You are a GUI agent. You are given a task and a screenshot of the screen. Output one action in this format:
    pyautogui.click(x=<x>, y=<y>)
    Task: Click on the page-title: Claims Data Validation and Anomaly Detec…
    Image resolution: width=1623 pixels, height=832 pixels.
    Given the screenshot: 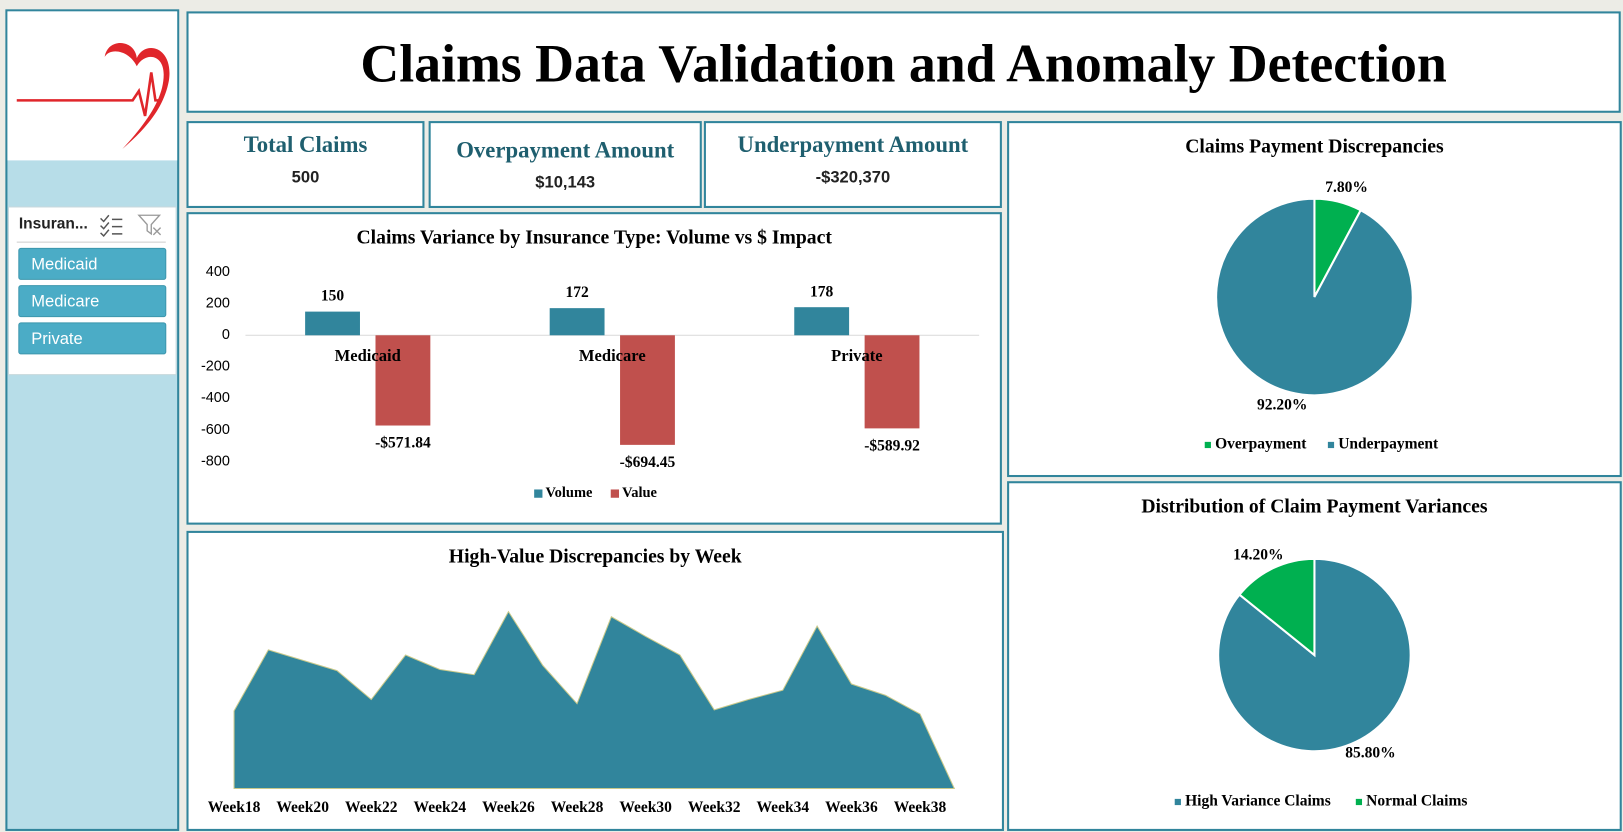 What is the action you would take?
    pyautogui.click(x=903, y=64)
    